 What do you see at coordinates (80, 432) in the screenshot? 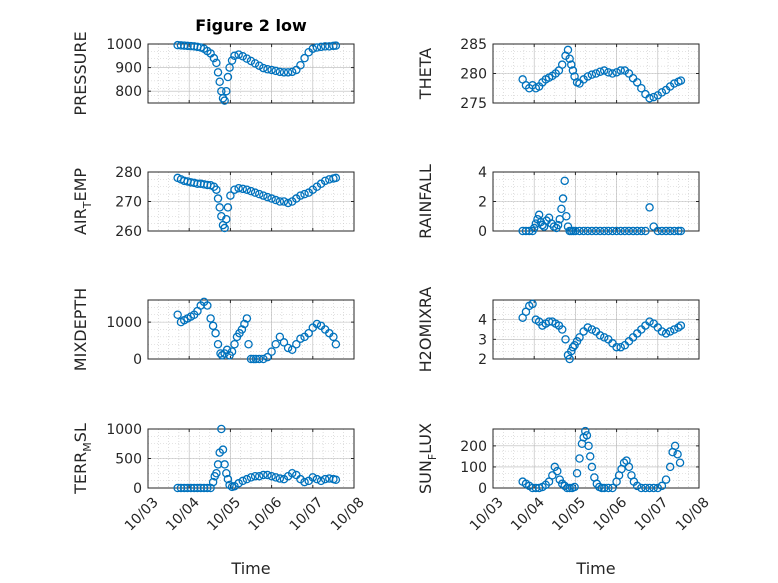
I see `y-label-tail: SL` at bounding box center [80, 432].